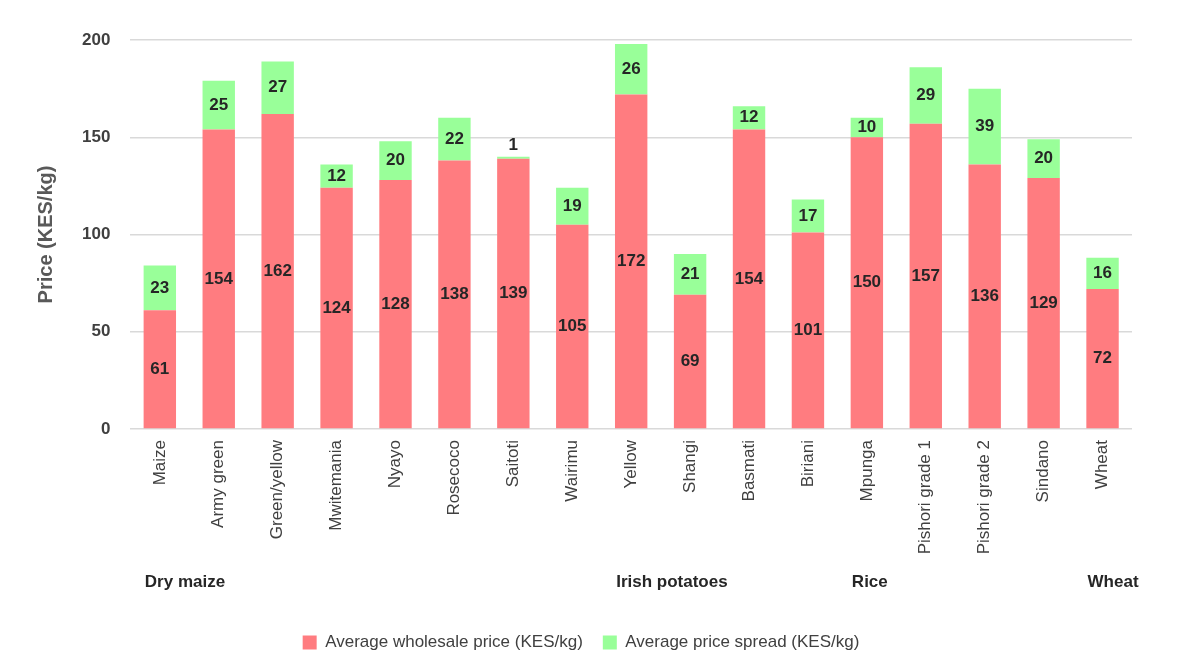  I want to click on x-tick-label: Shangi, so click(689, 466).